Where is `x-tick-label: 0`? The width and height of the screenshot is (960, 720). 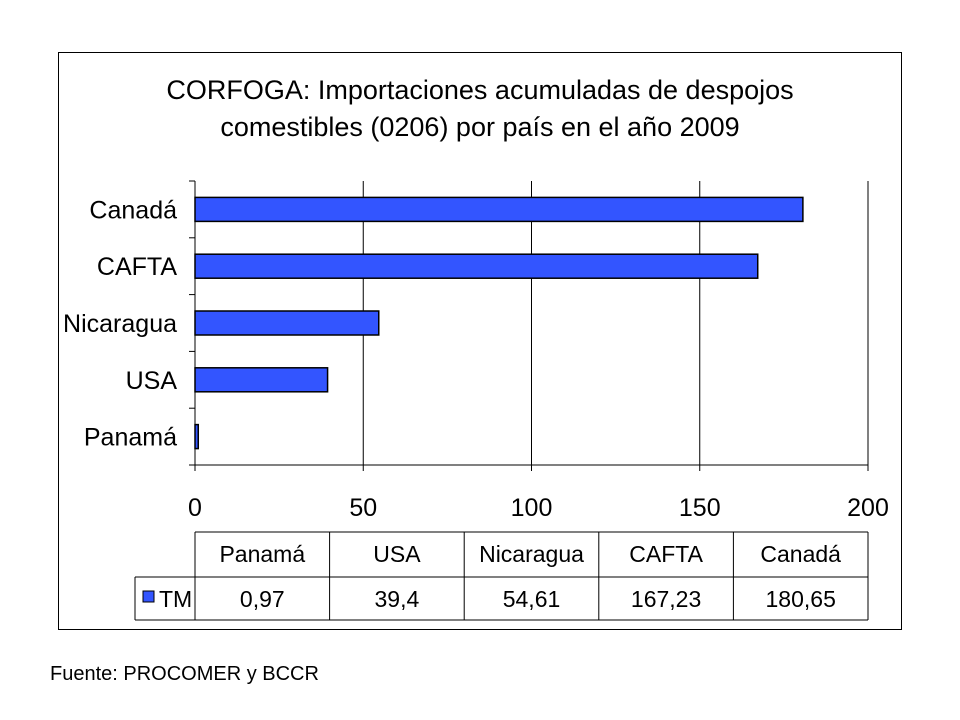 x-tick-label: 0 is located at coordinates (195, 508).